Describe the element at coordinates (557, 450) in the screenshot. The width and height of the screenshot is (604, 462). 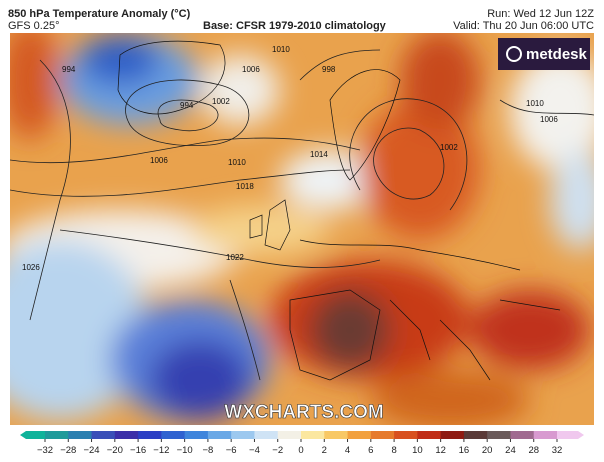
I see `colorbar-label: 32` at that location.